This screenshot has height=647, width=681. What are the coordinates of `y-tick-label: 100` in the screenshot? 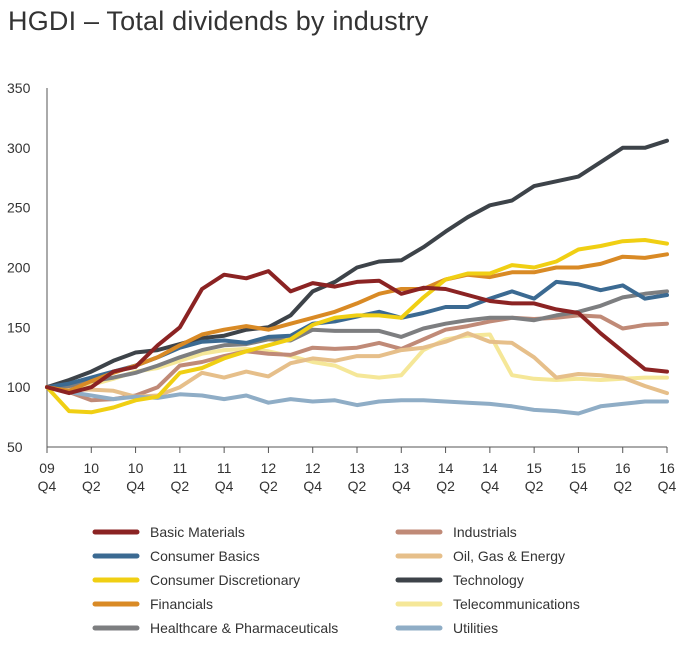 It's located at (19, 387).